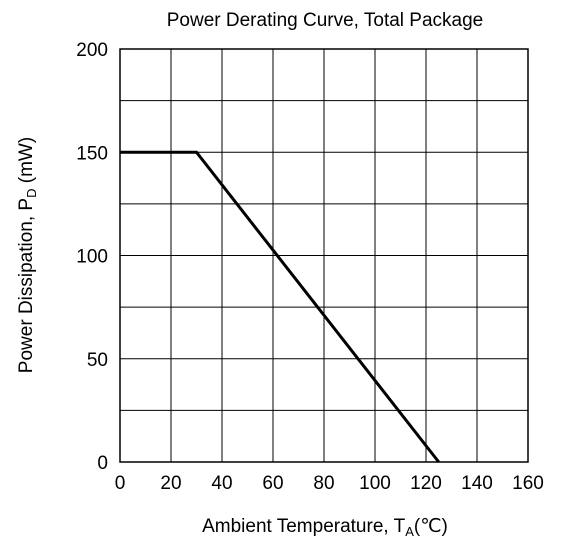 This screenshot has width=561, height=545. I want to click on y-tick-label: 150, so click(92, 153).